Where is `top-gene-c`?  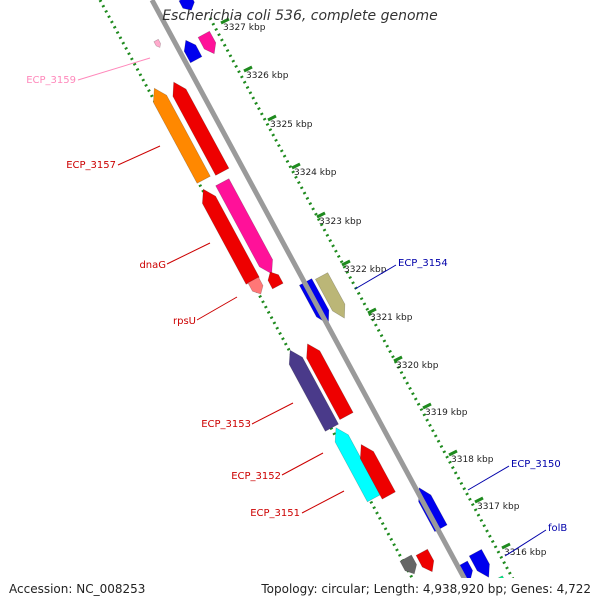
top-gene-c is located at coordinates (186, 5).